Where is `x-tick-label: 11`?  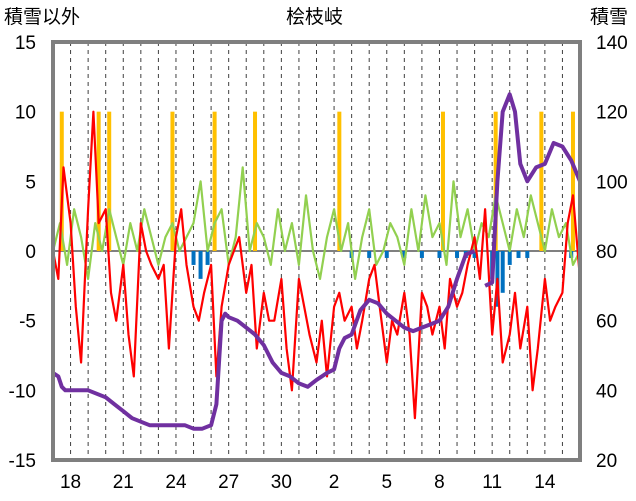 x-tick-label: 11 is located at coordinates (492, 482).